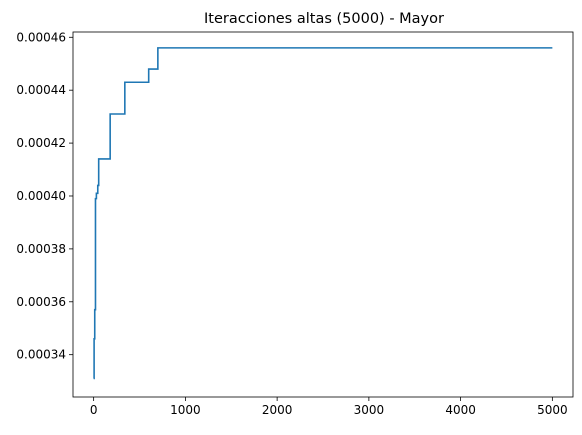 Image resolution: width=582 pixels, height=435 pixels. I want to click on y-tick-label: 0.00044, so click(41, 90).